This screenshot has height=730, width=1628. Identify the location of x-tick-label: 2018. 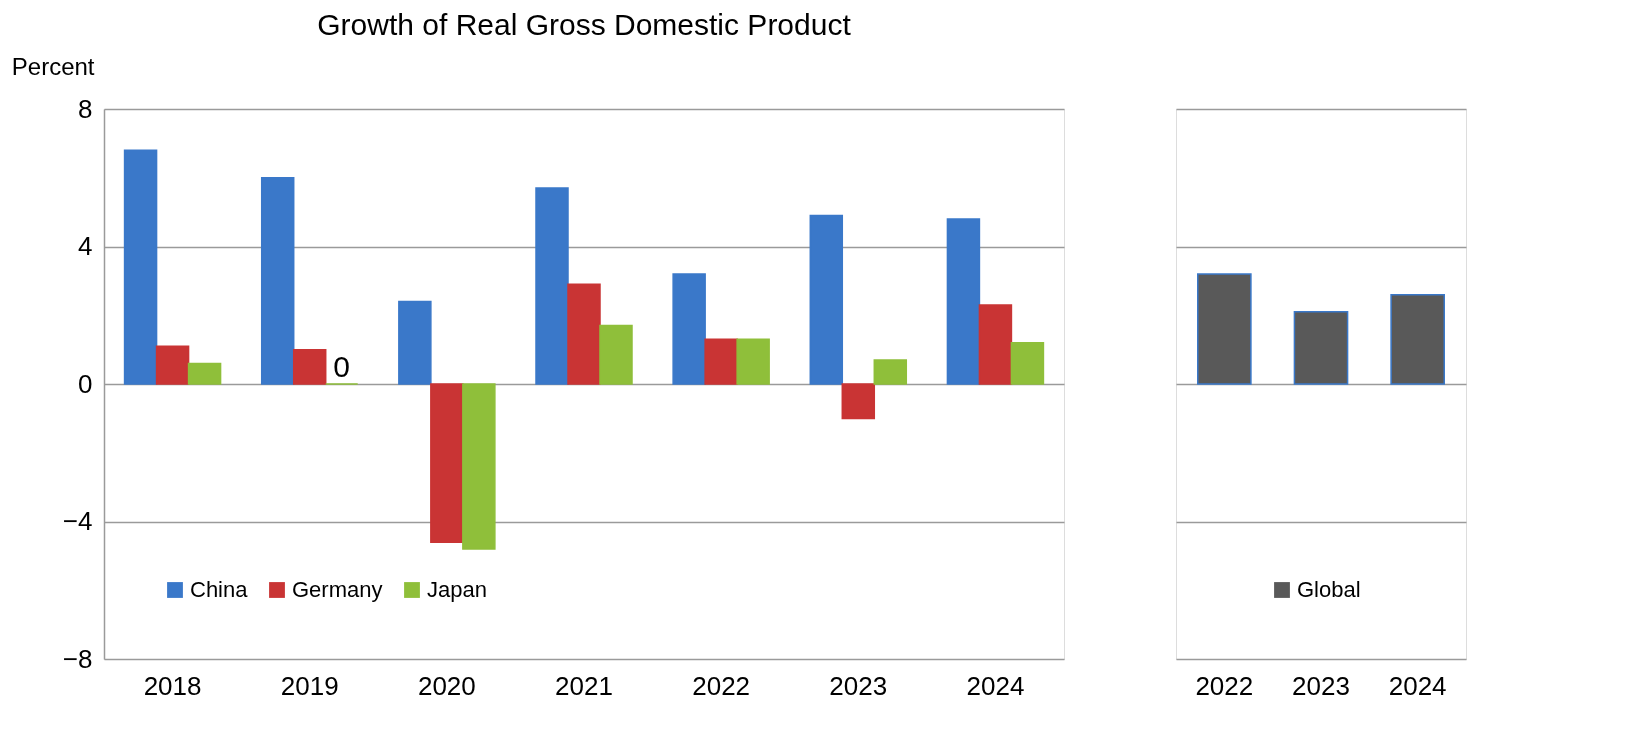
(172, 685).